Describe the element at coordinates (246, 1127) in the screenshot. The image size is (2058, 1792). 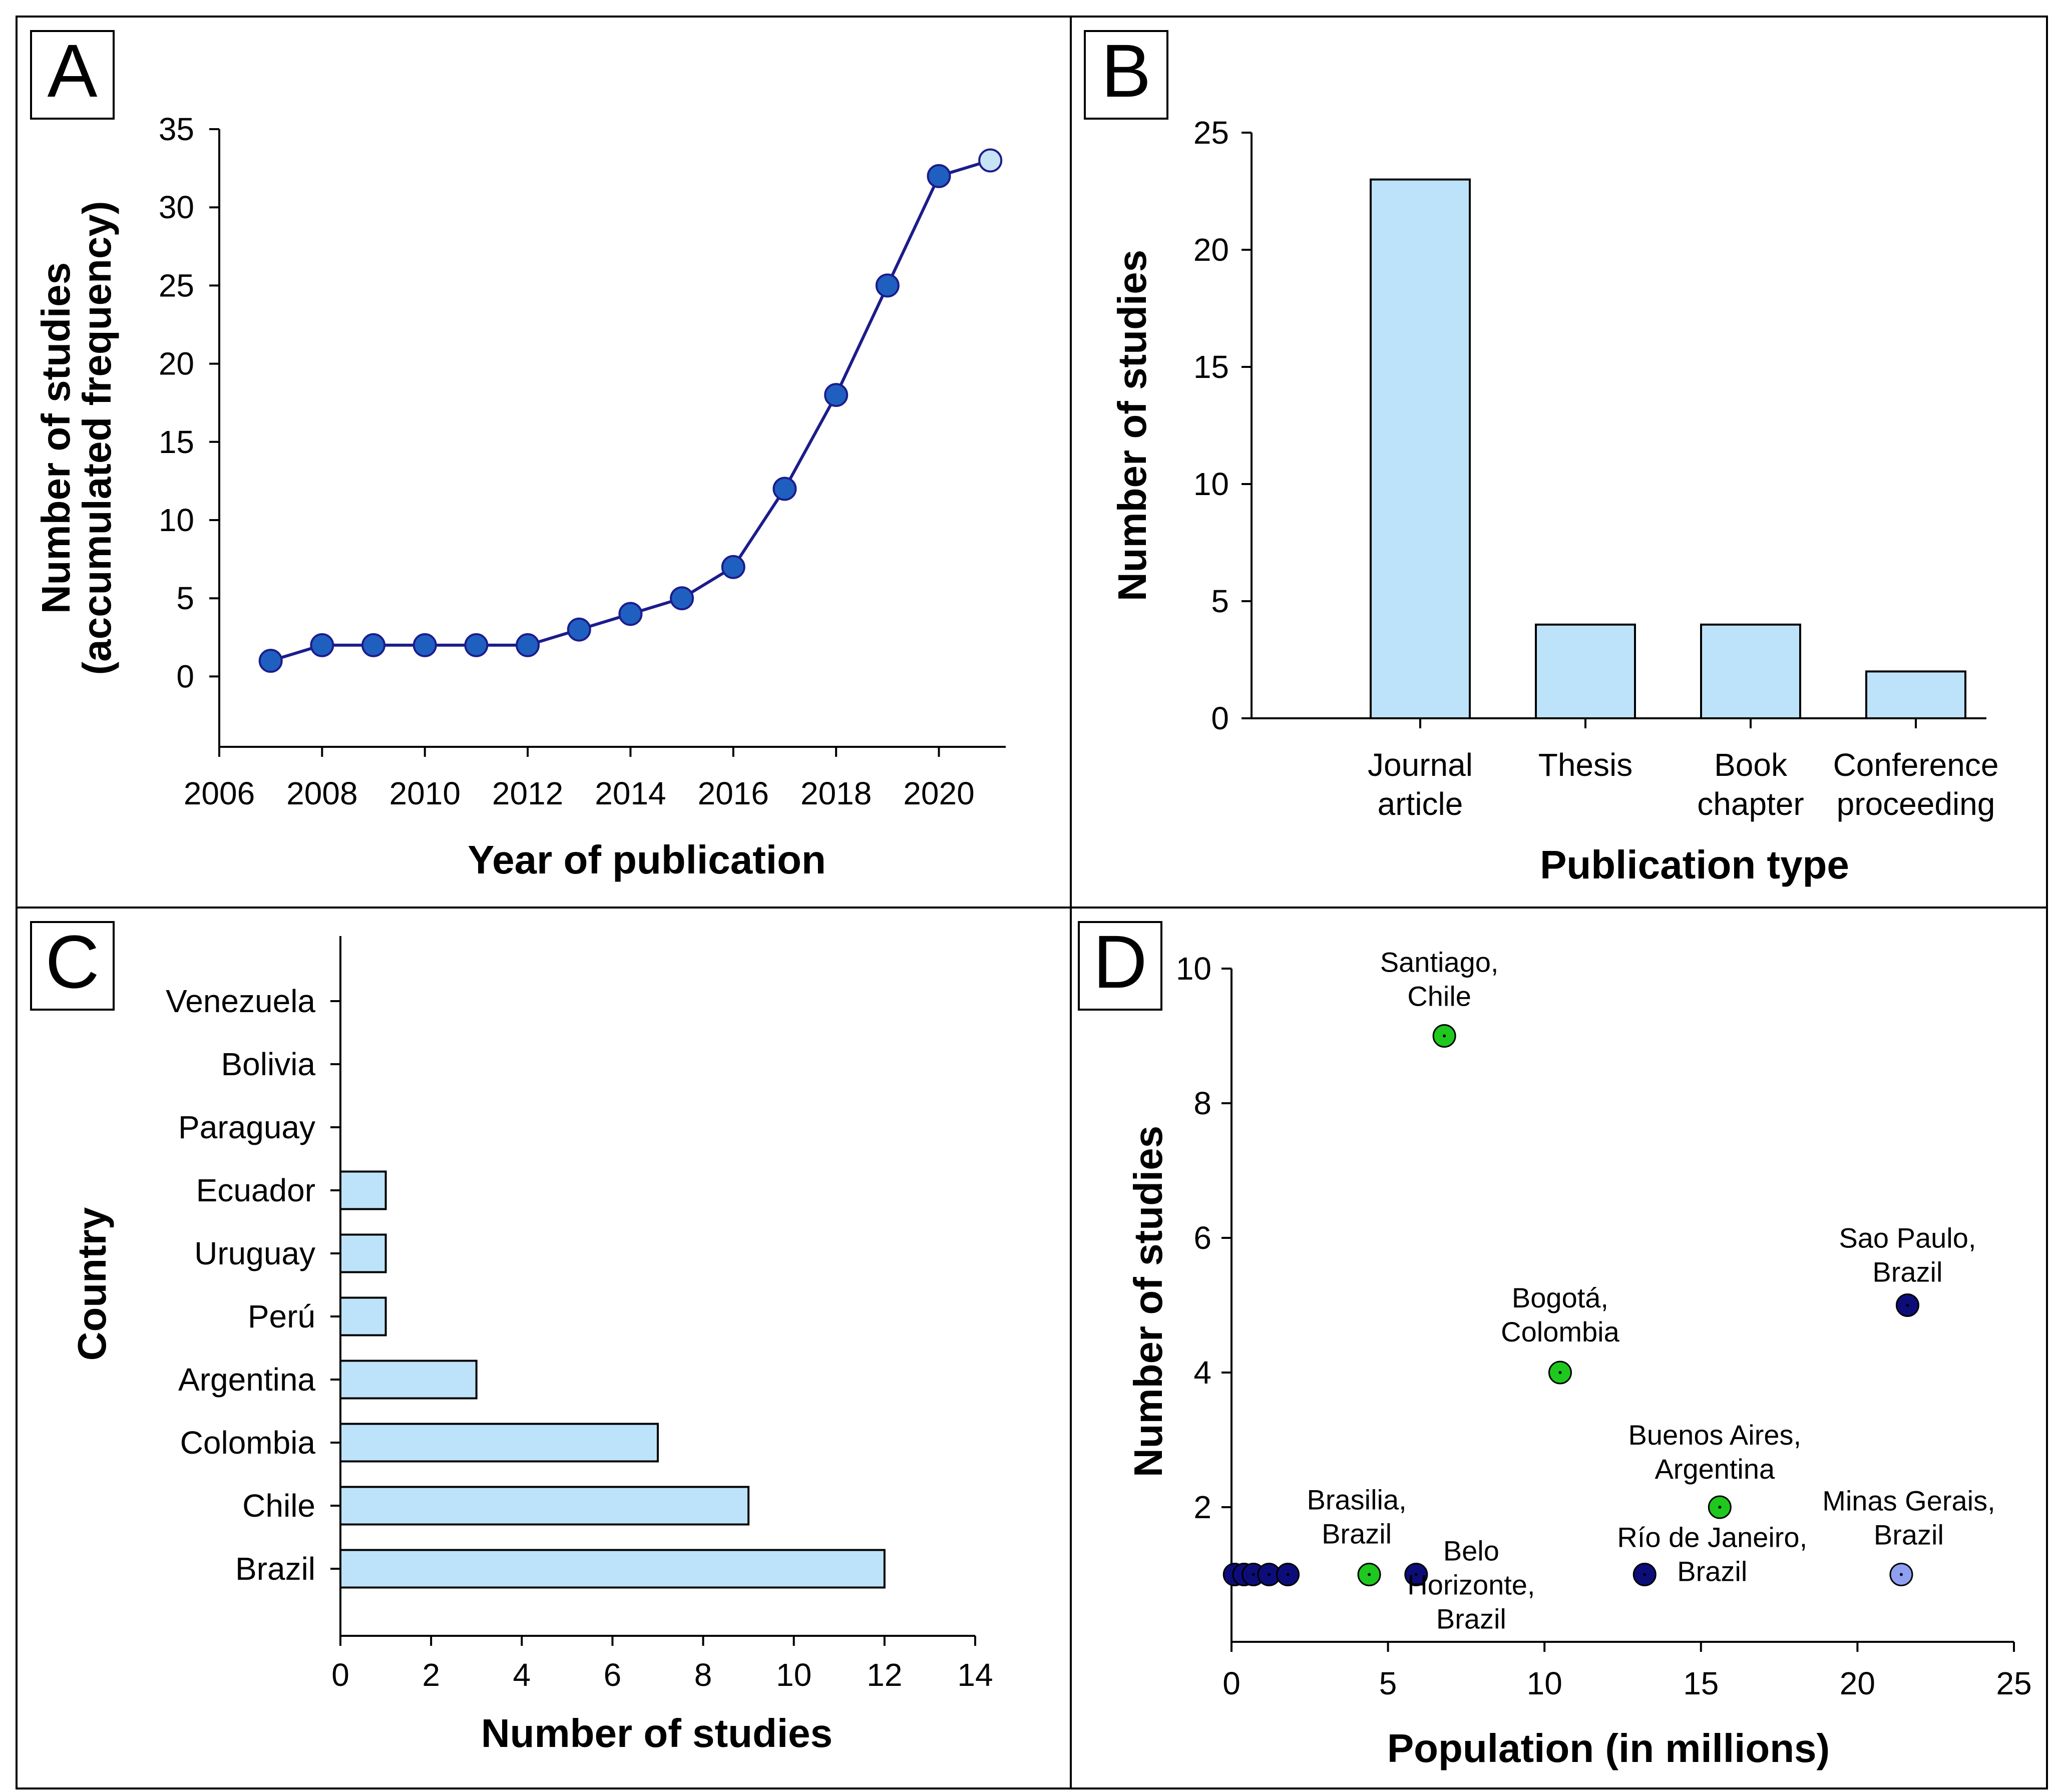
I see `c-category-label: Paraguay` at that location.